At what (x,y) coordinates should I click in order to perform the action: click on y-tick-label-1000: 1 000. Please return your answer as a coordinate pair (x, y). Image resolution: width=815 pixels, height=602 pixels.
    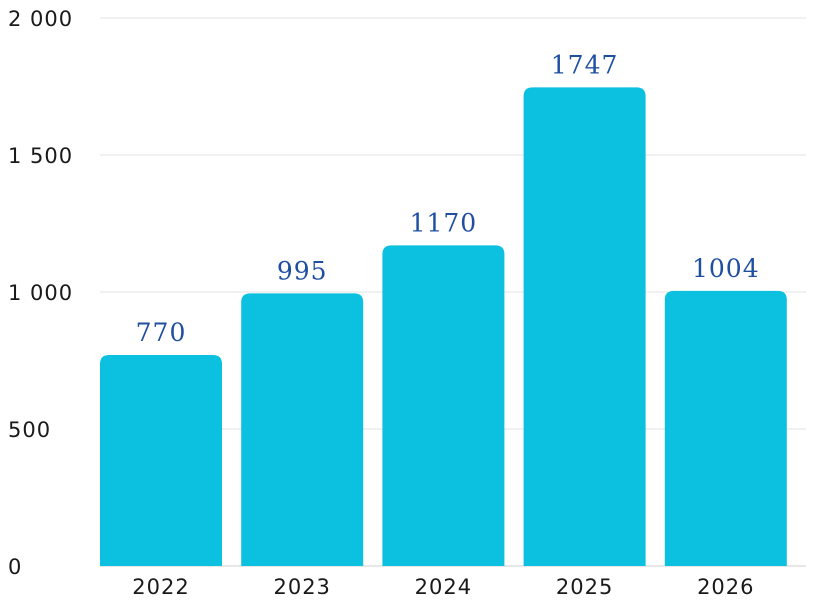
    Looking at the image, I should click on (40, 293).